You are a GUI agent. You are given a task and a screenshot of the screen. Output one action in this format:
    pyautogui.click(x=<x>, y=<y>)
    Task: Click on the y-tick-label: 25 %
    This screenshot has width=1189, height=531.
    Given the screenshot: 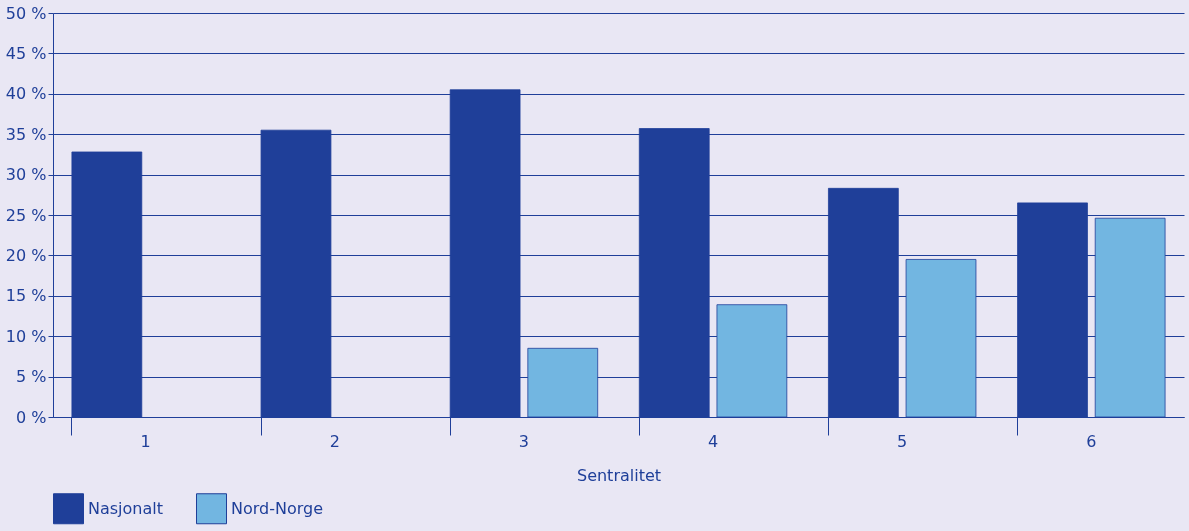 What is the action you would take?
    pyautogui.click(x=26, y=215)
    